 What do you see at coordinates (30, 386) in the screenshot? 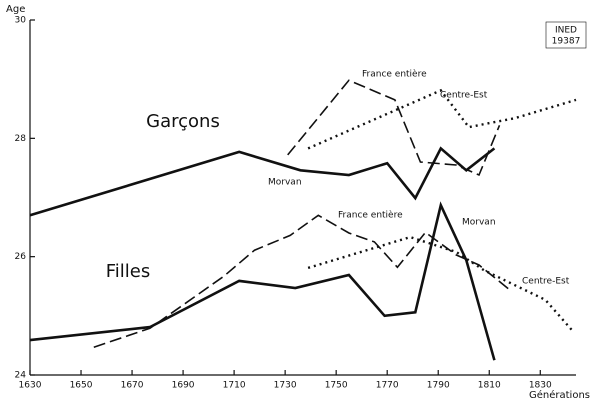
I see `x-tick-label: 1630` at bounding box center [30, 386].